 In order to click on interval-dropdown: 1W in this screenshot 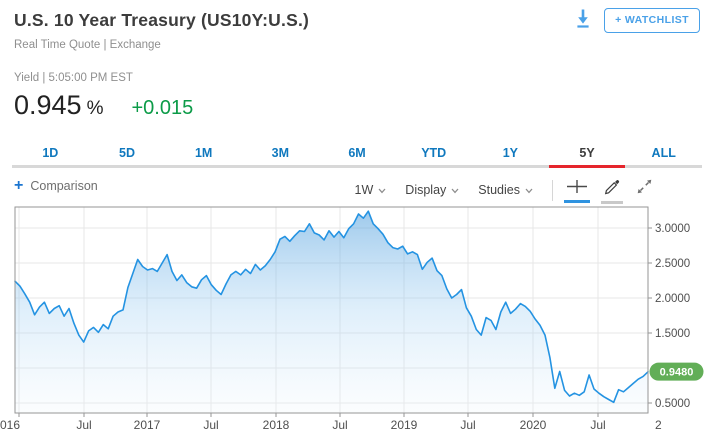, I will do `click(371, 190)`.